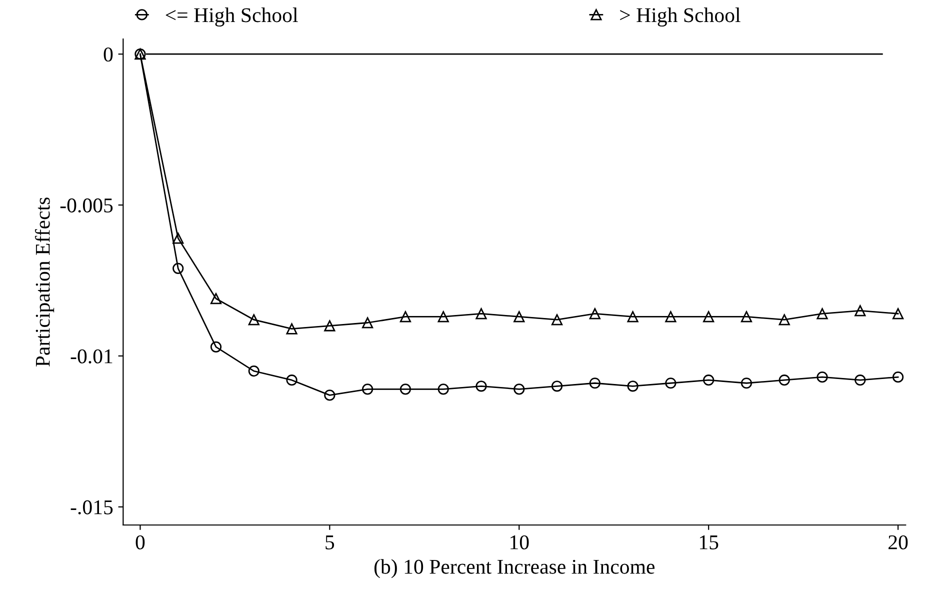  What do you see at coordinates (898, 542) in the screenshot?
I see `x-tick-label: 20` at bounding box center [898, 542].